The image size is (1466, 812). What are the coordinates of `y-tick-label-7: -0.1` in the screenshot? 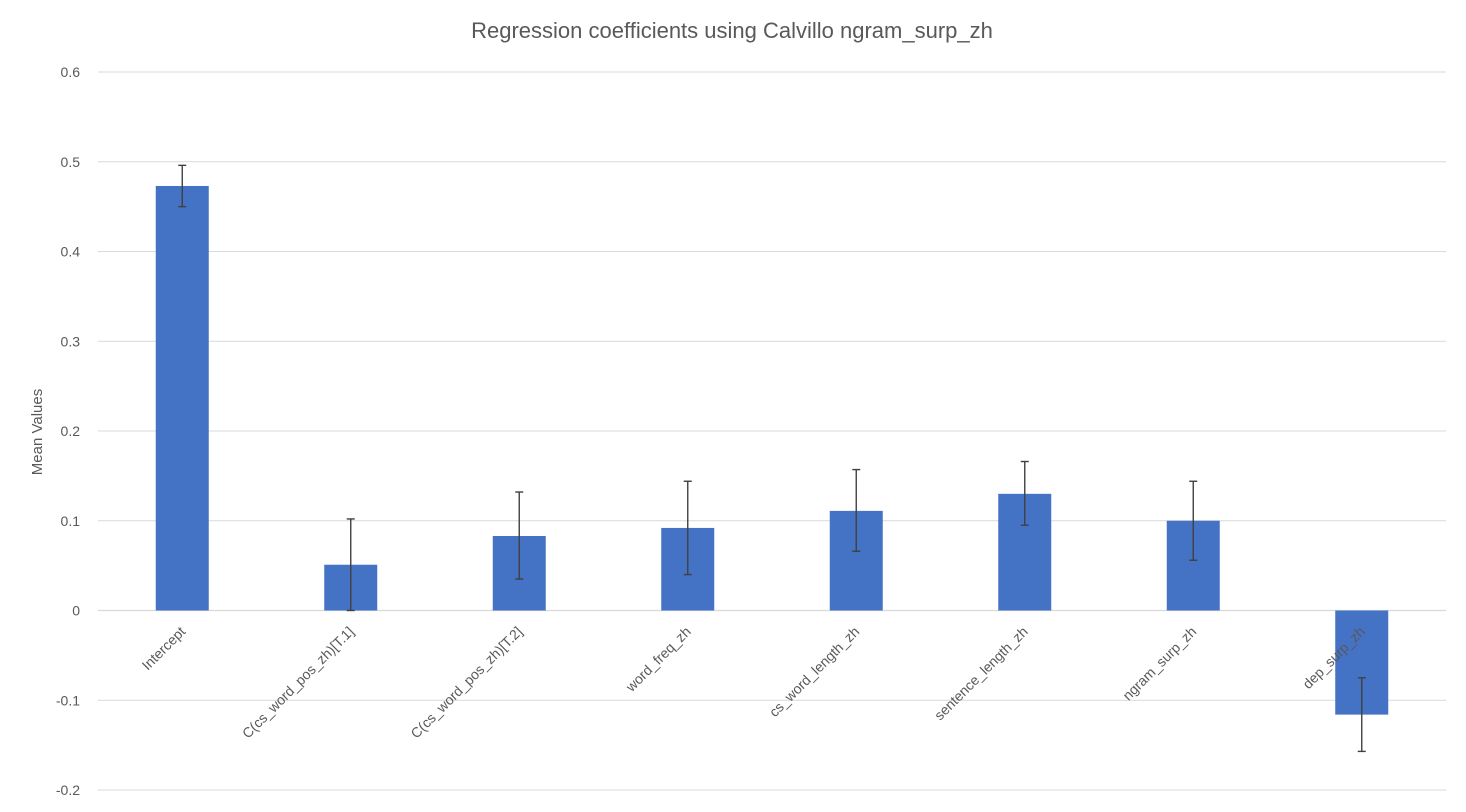 It's located at (68, 700).